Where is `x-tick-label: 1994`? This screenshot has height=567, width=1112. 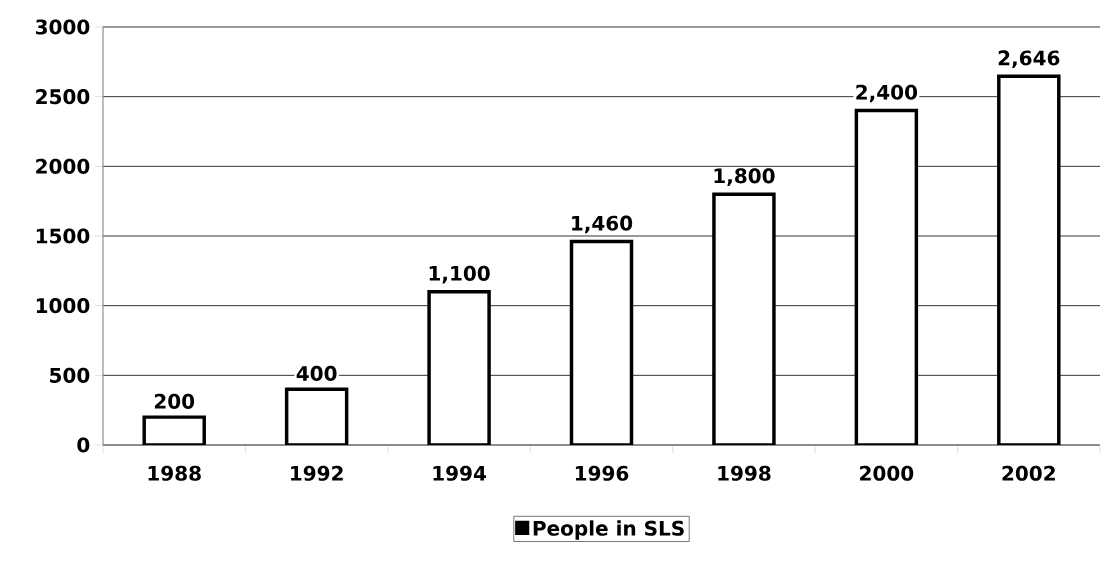 x-tick-label: 1994 is located at coordinates (459, 473).